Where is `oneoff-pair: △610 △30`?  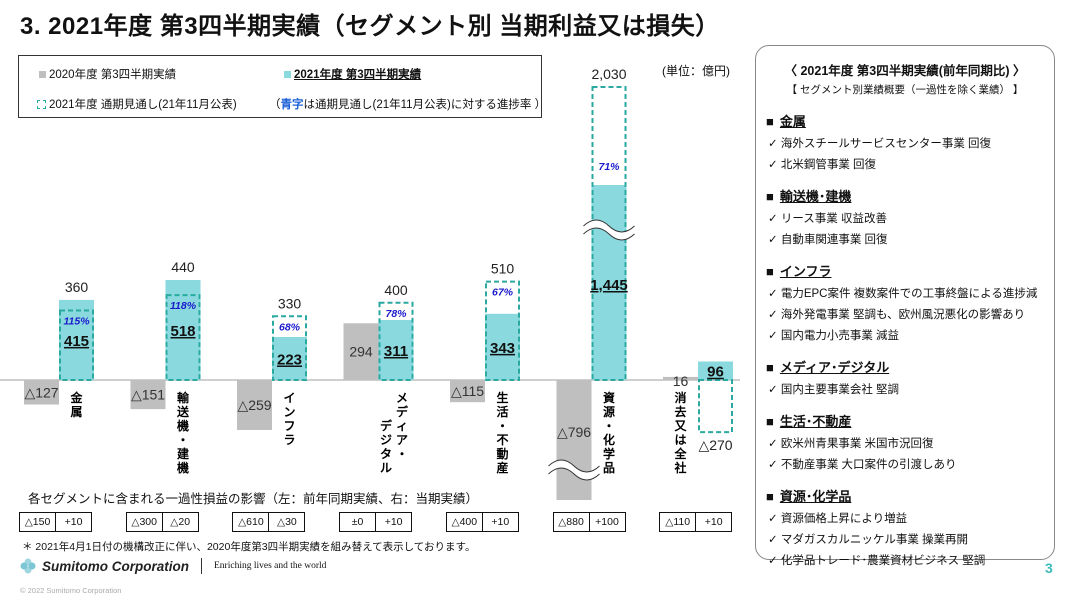
oneoff-pair: △610 △30 is located at coordinates (269, 522).